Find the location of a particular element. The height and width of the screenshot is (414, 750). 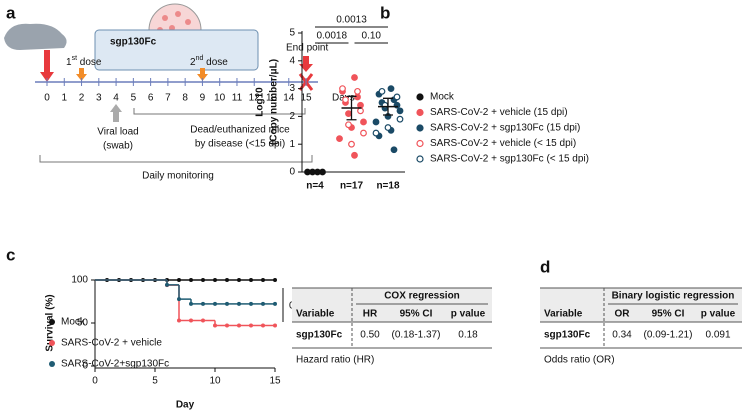

table-cell: (0.18-1.37) is located at coordinates (416, 335).